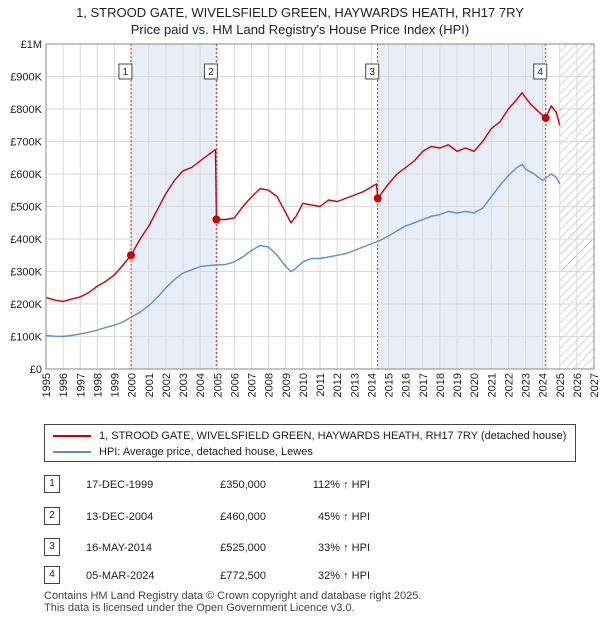  Describe the element at coordinates (235, 385) in the screenshot. I see `x-tick-label: 2006` at that location.